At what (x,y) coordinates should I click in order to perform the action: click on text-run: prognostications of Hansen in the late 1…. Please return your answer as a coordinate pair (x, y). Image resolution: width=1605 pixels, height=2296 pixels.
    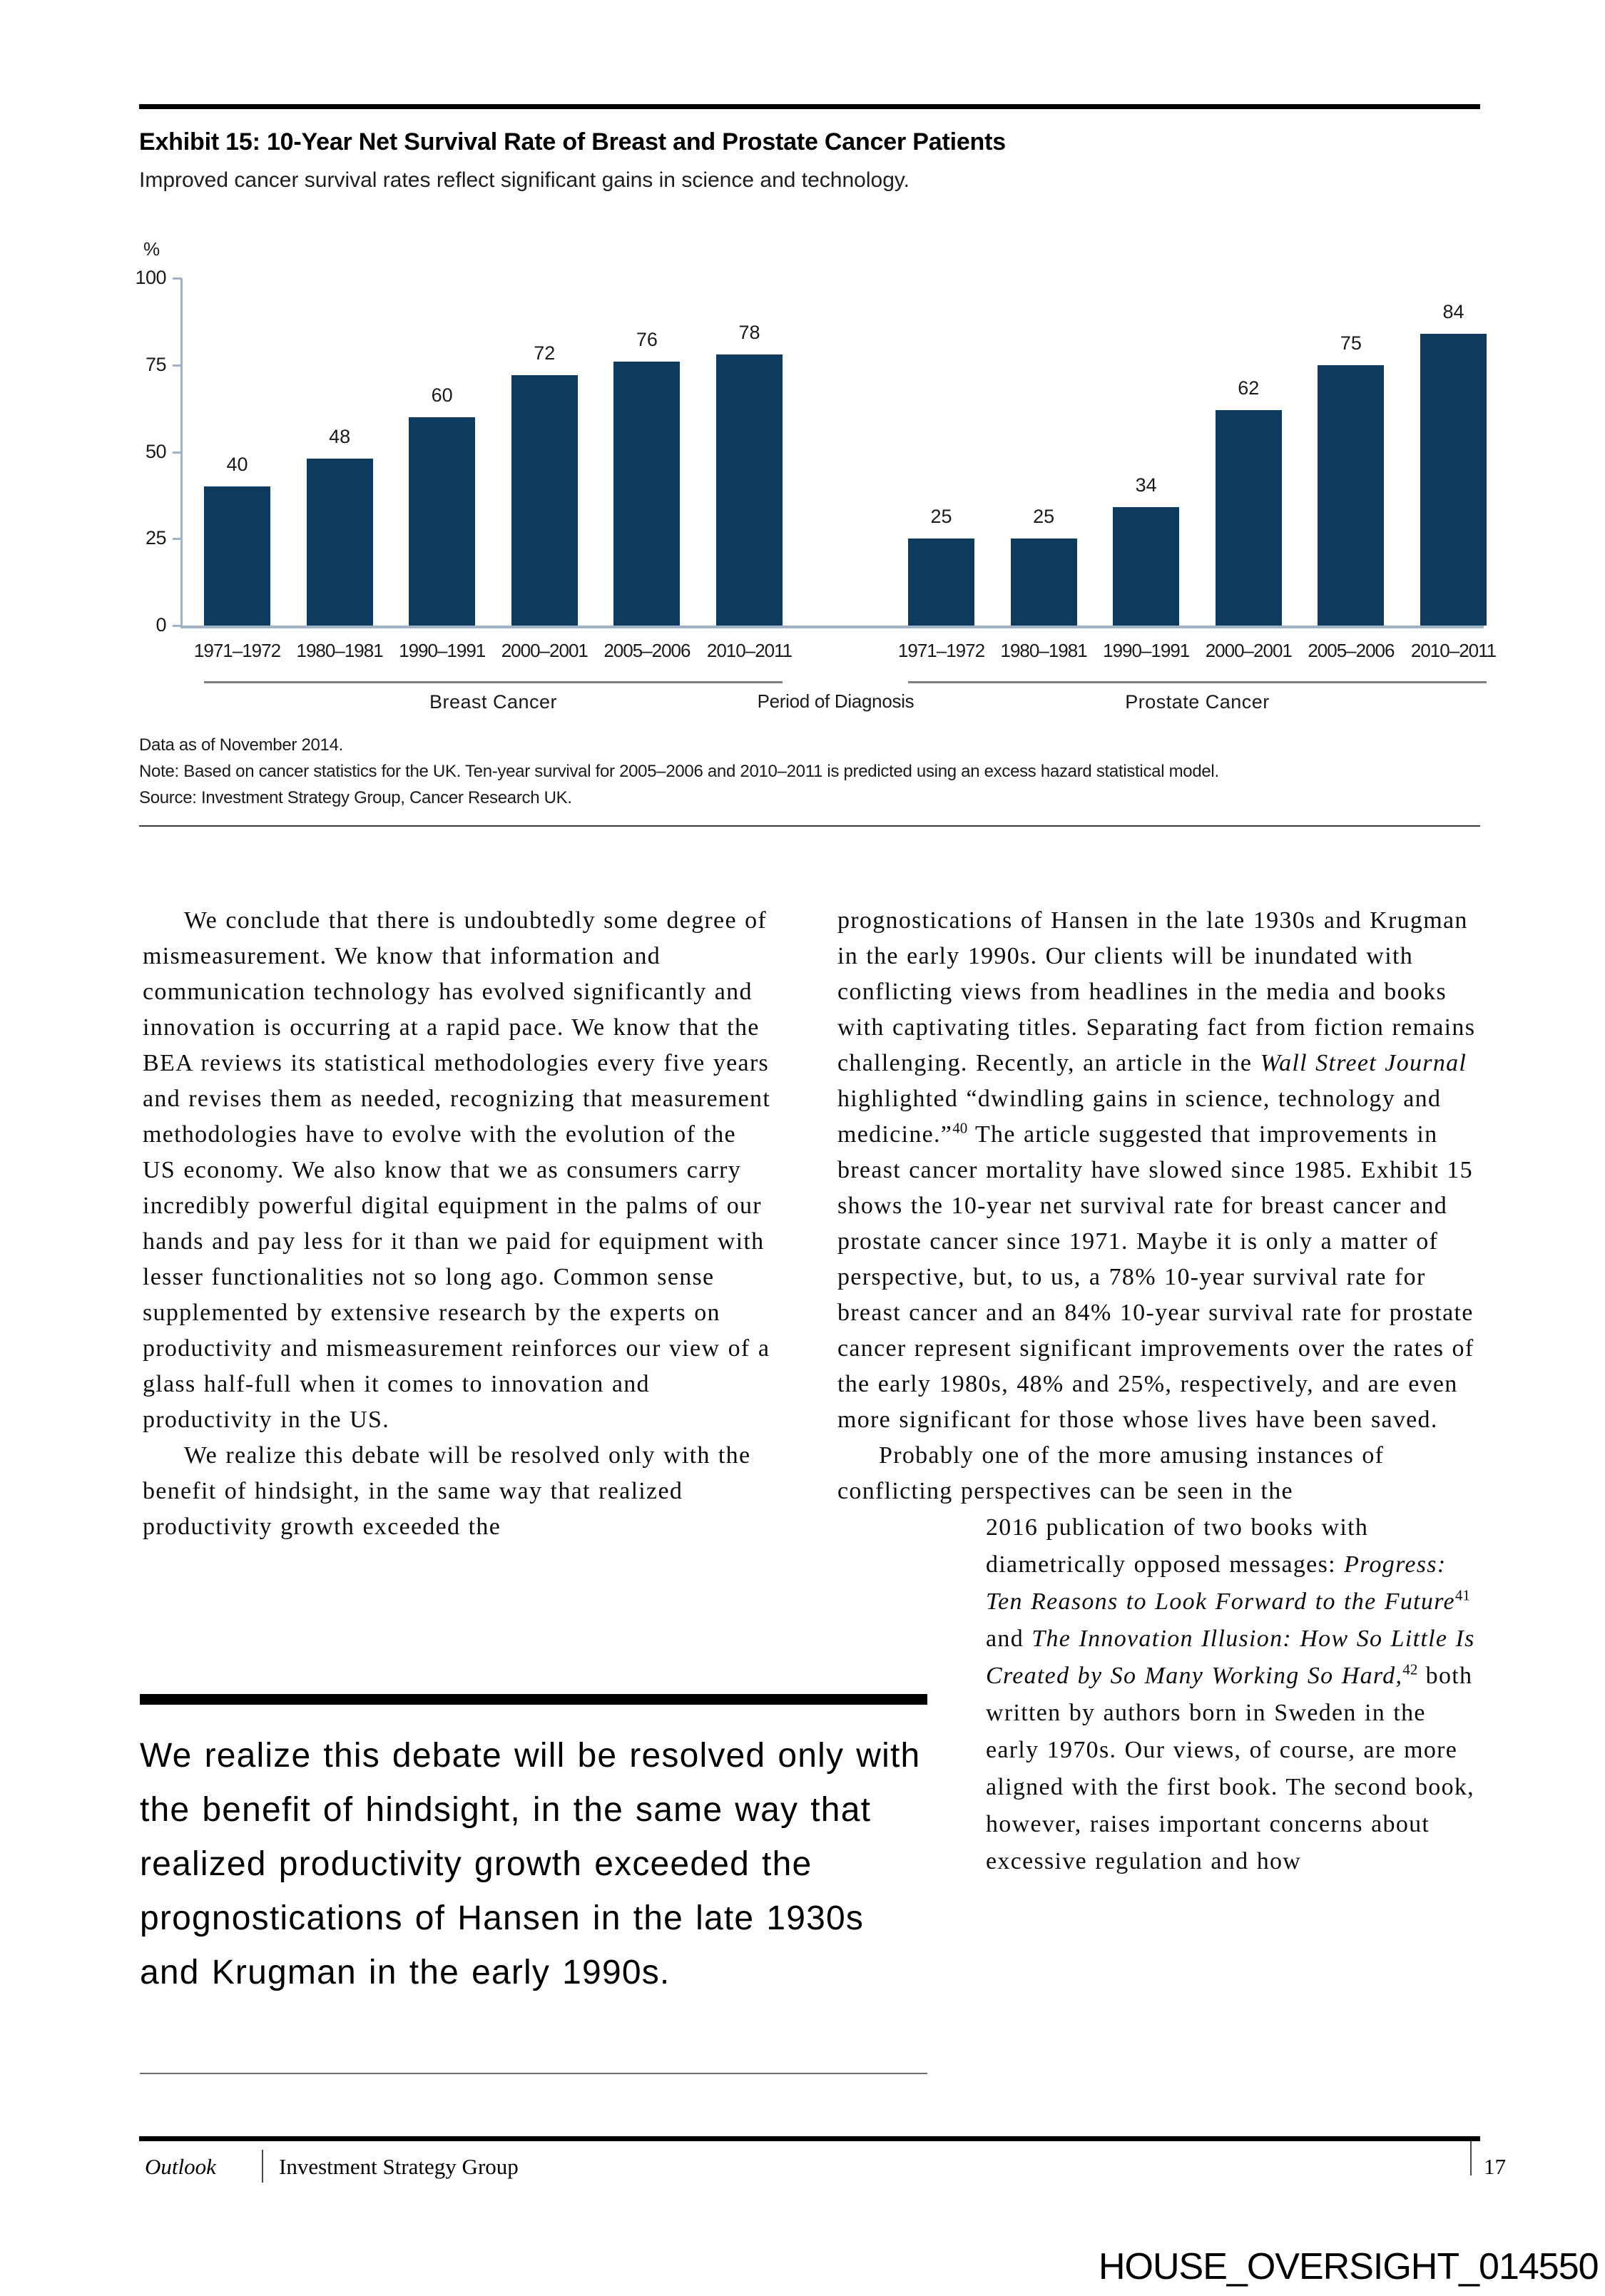
    Looking at the image, I should click on (1156, 991).